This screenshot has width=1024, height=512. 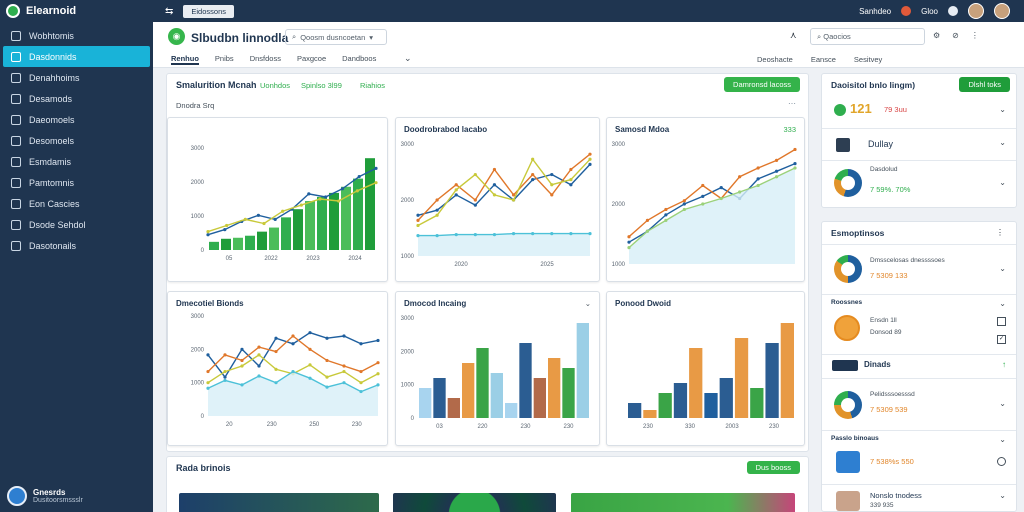 I want to click on chevron-down-icon: ▾, so click(x=371, y=37).